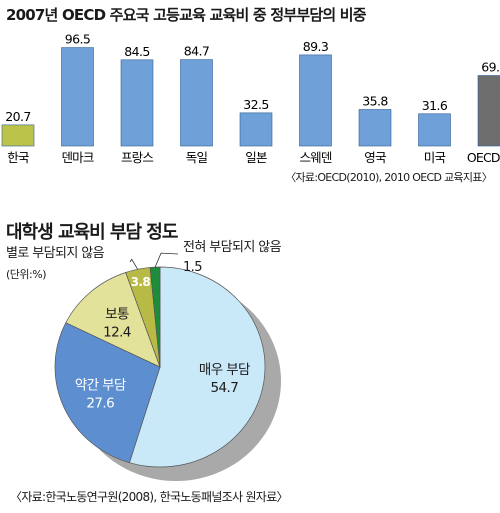 This screenshot has width=500, height=513. Describe the element at coordinates (375, 157) in the screenshot. I see `bar-category-label: 영국` at that location.